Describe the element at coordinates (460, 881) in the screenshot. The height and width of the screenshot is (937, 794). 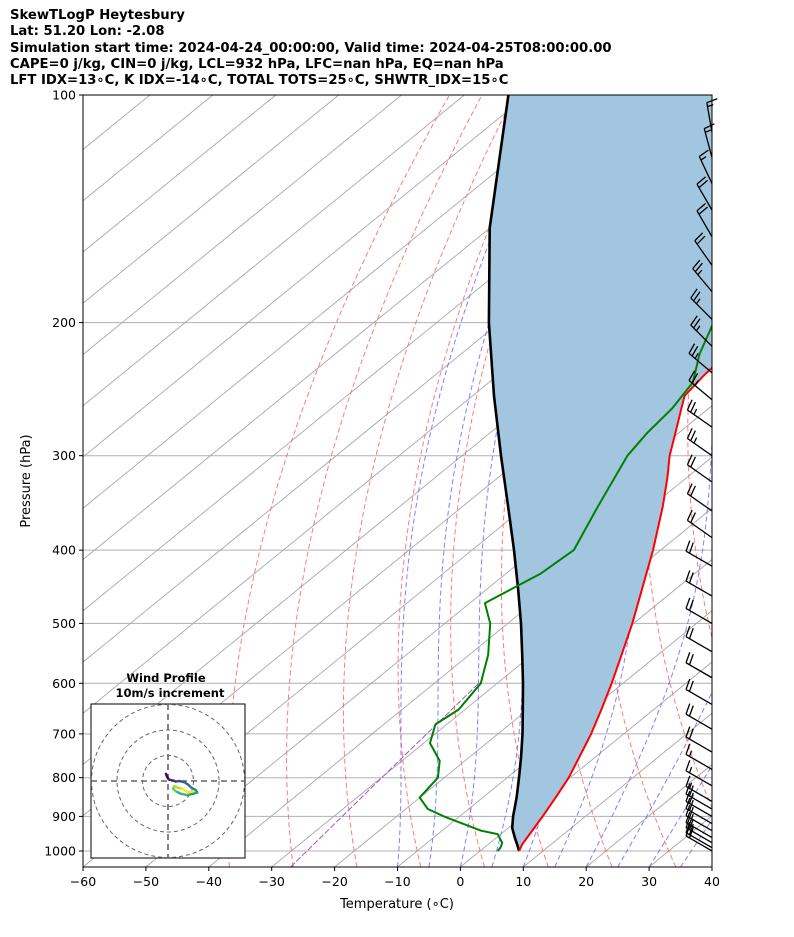
I see `x-tick-label: 0` at that location.